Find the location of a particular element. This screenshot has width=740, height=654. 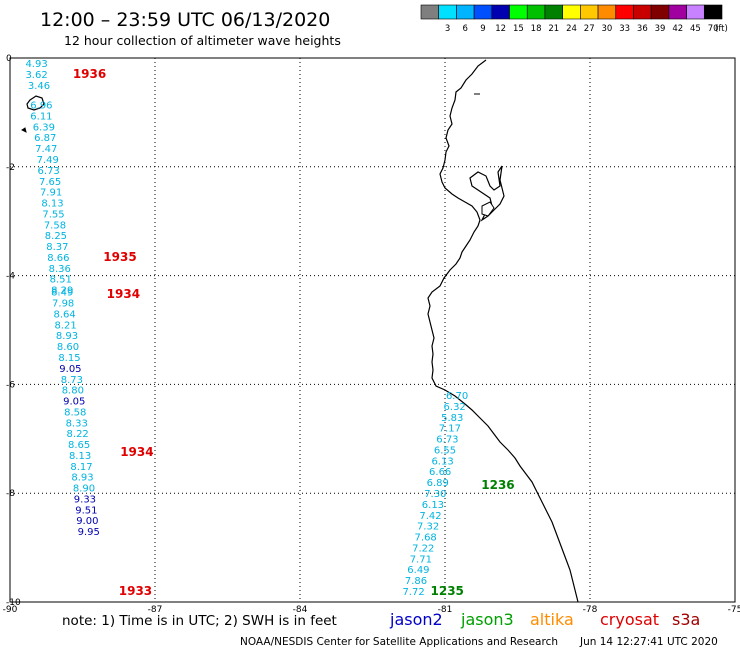

wave-height-label: 6.89 is located at coordinates (438, 483).